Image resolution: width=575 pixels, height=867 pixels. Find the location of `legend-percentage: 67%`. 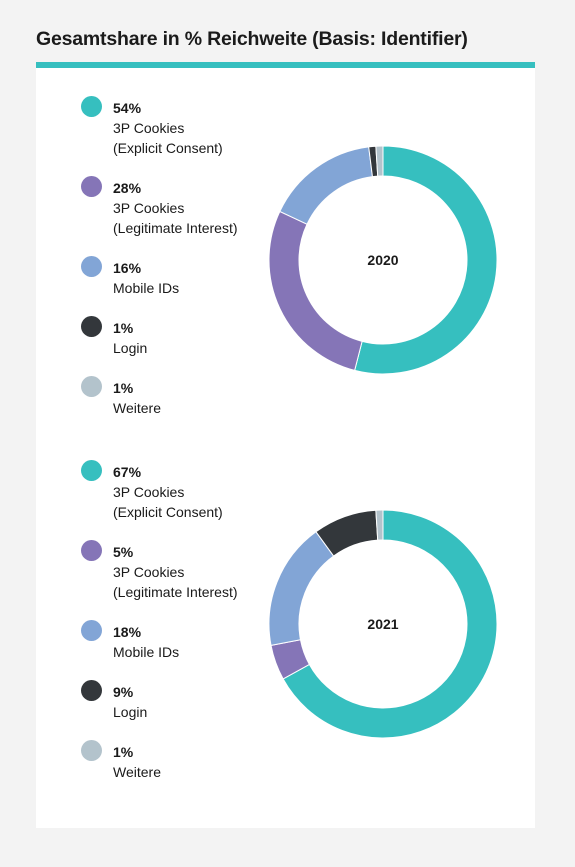

legend-percentage: 67% is located at coordinates (127, 472).